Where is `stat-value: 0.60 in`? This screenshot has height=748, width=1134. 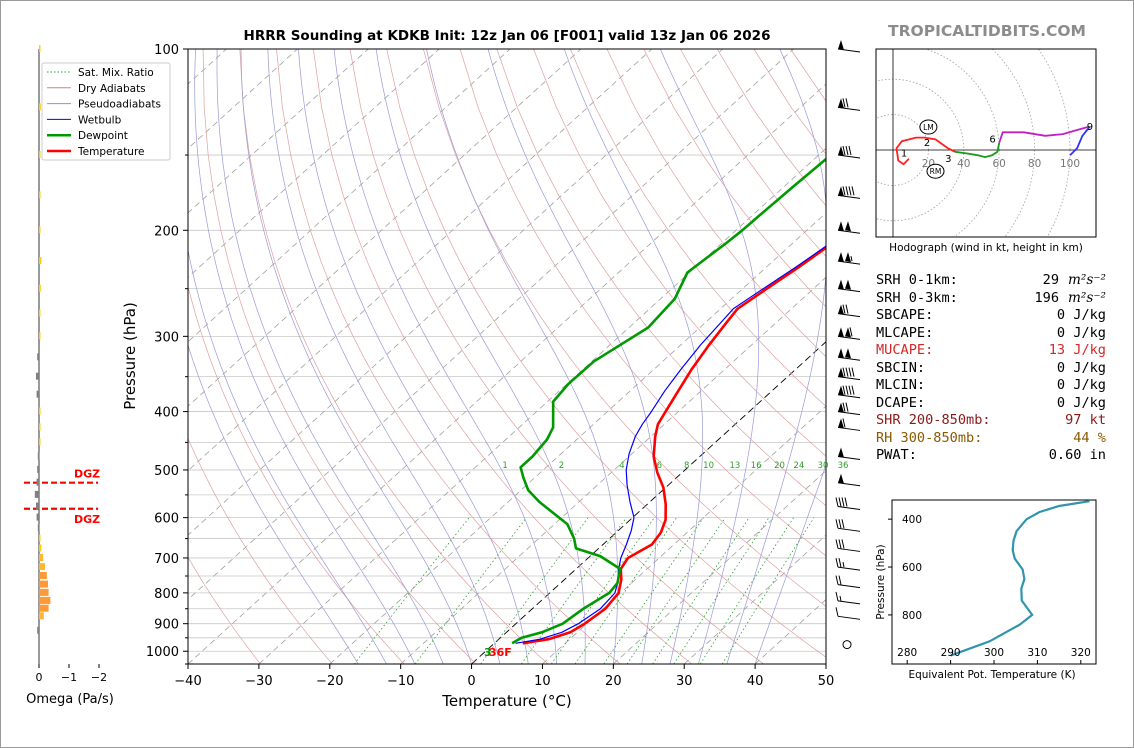
stat-value: 0.60 in is located at coordinates (1077, 456).